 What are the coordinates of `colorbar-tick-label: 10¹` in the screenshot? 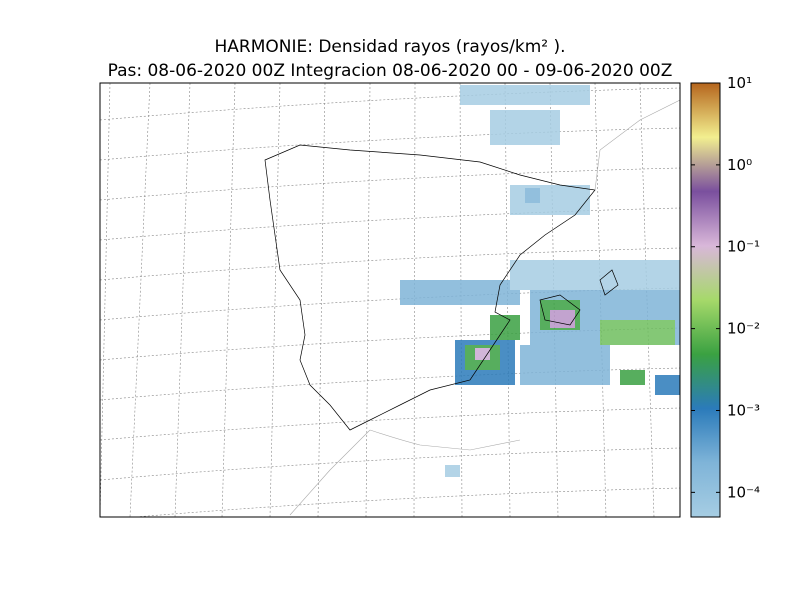 It's located at (739, 83).